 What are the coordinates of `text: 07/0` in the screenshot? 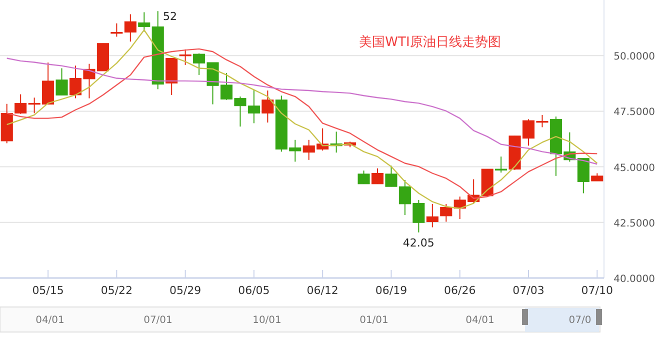 It's located at (580, 320).